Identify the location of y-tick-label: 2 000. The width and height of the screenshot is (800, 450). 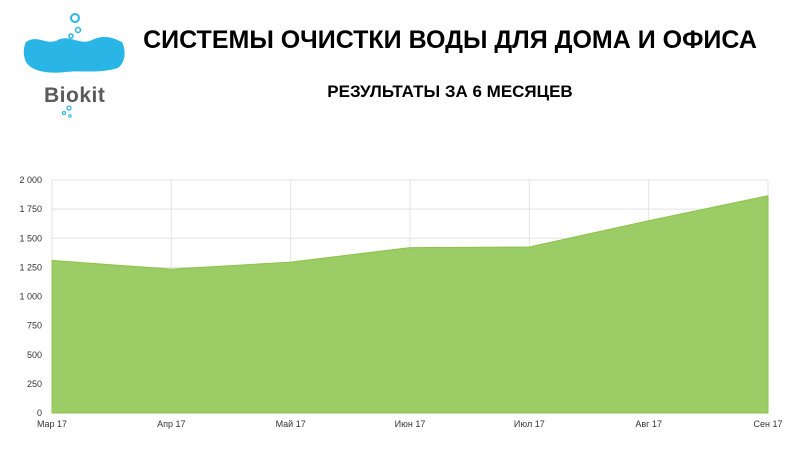
(30, 180).